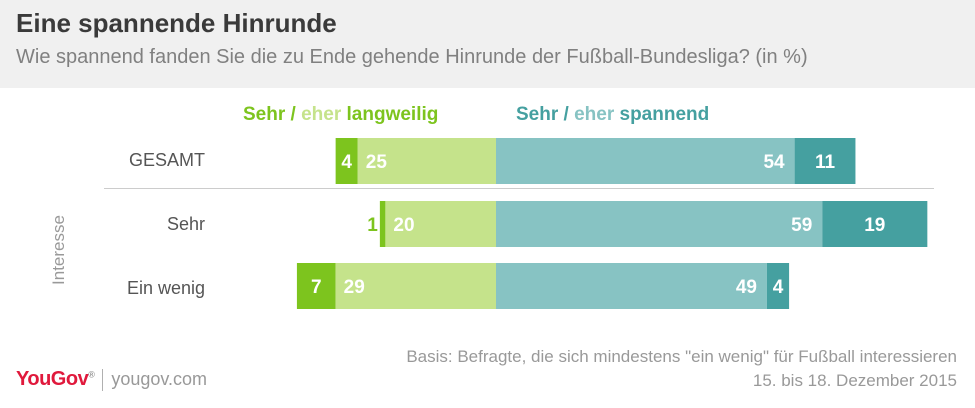 The image size is (975, 408). I want to click on brand-mark: ®, so click(91, 374).